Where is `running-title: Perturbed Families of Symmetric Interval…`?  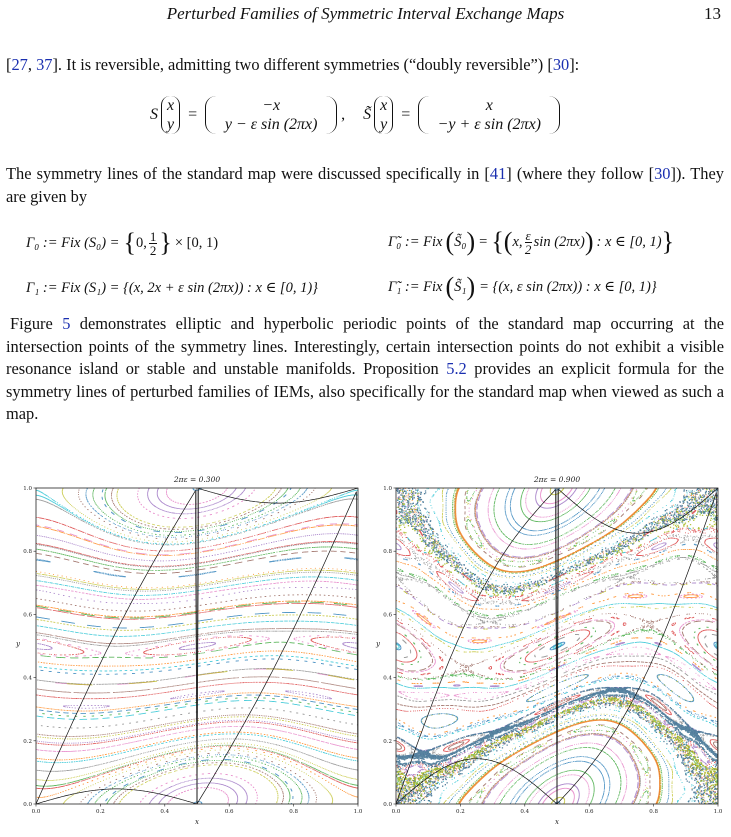 running-title: Perturbed Families of Symmetric Interval… is located at coordinates (365, 13).